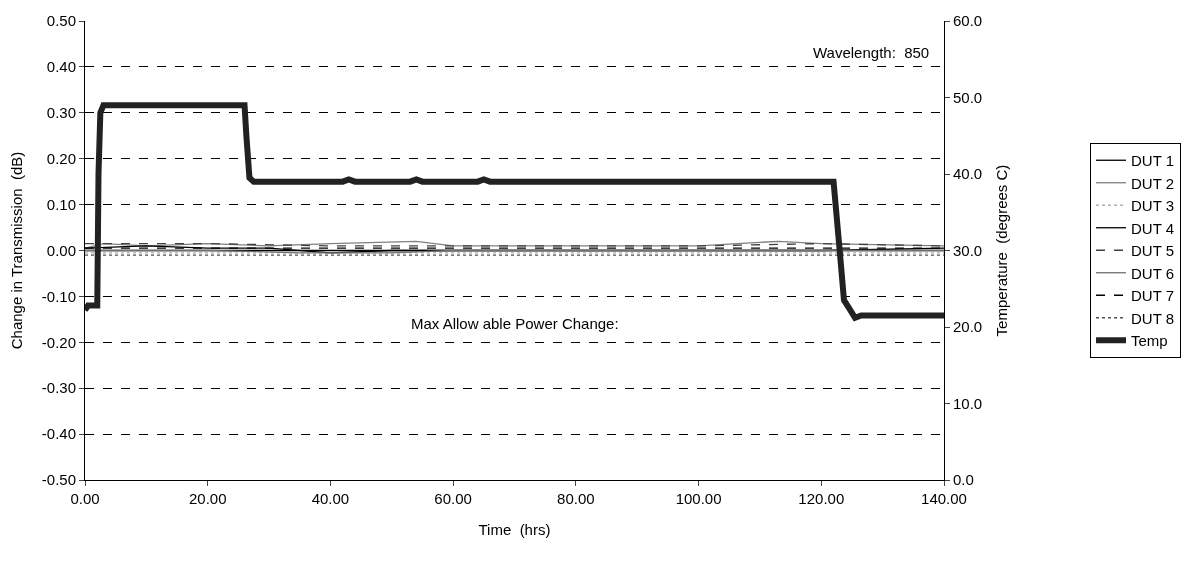  I want to click on annotation: Max Allow able Power Change:, so click(515, 323).